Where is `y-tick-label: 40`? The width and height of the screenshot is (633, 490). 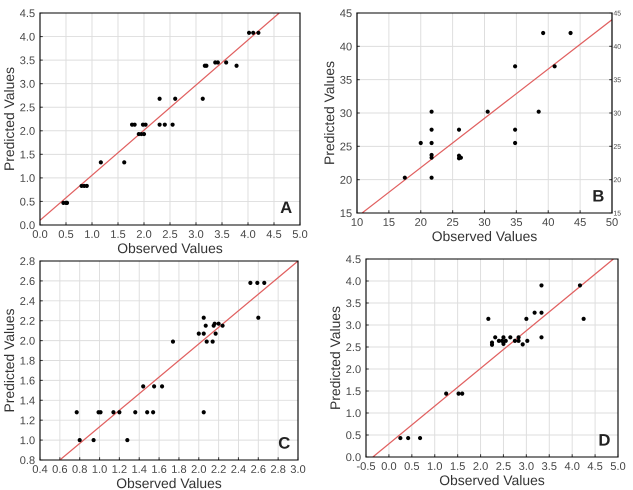 y-tick-label: 40 is located at coordinates (346, 46).